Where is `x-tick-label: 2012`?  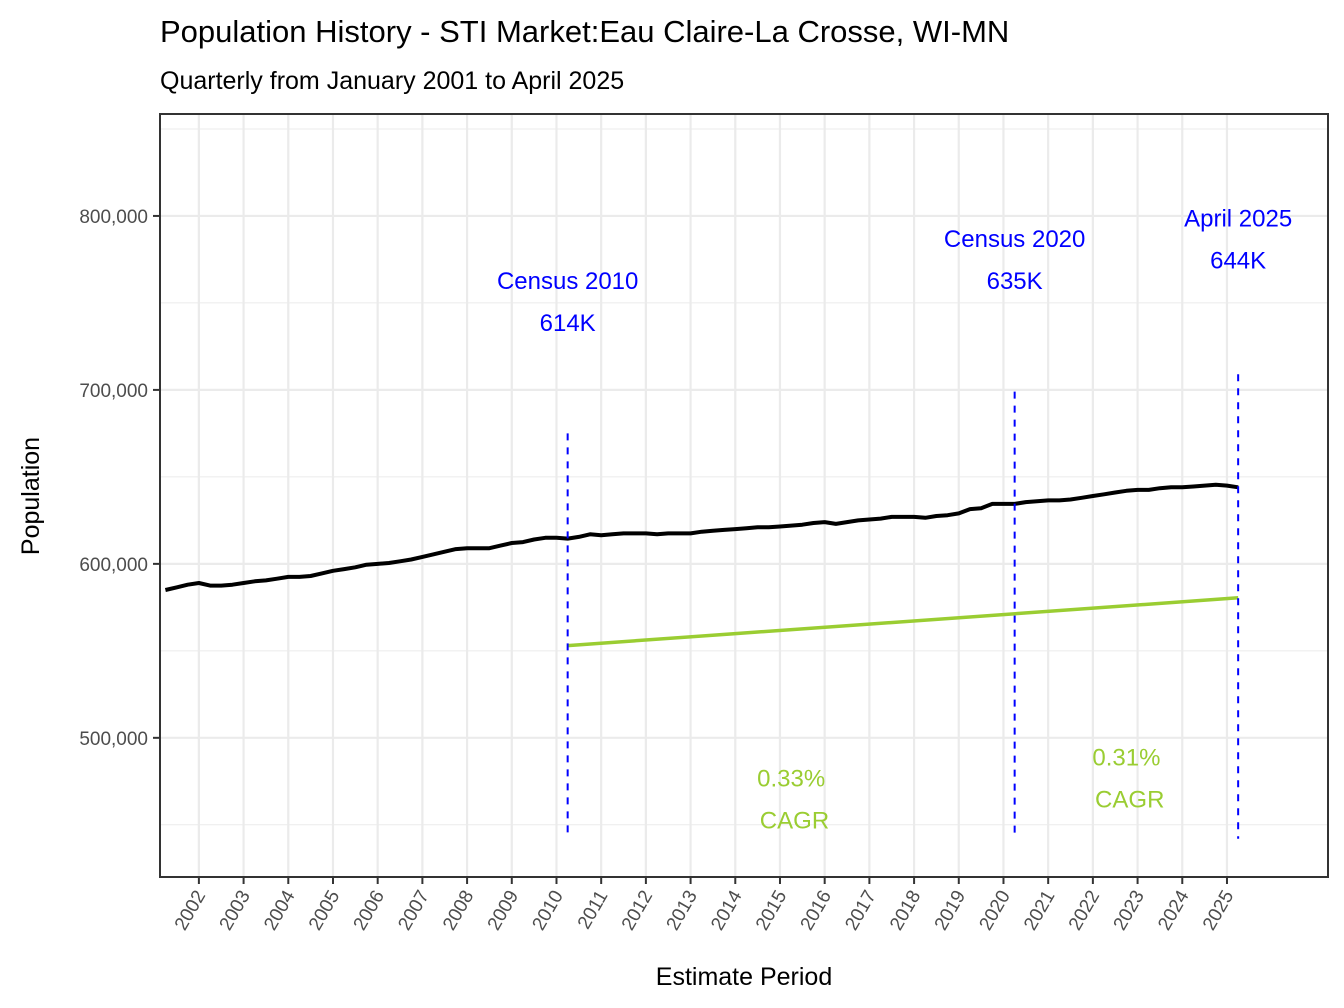
x-tick-label: 2012 is located at coordinates (637, 910).